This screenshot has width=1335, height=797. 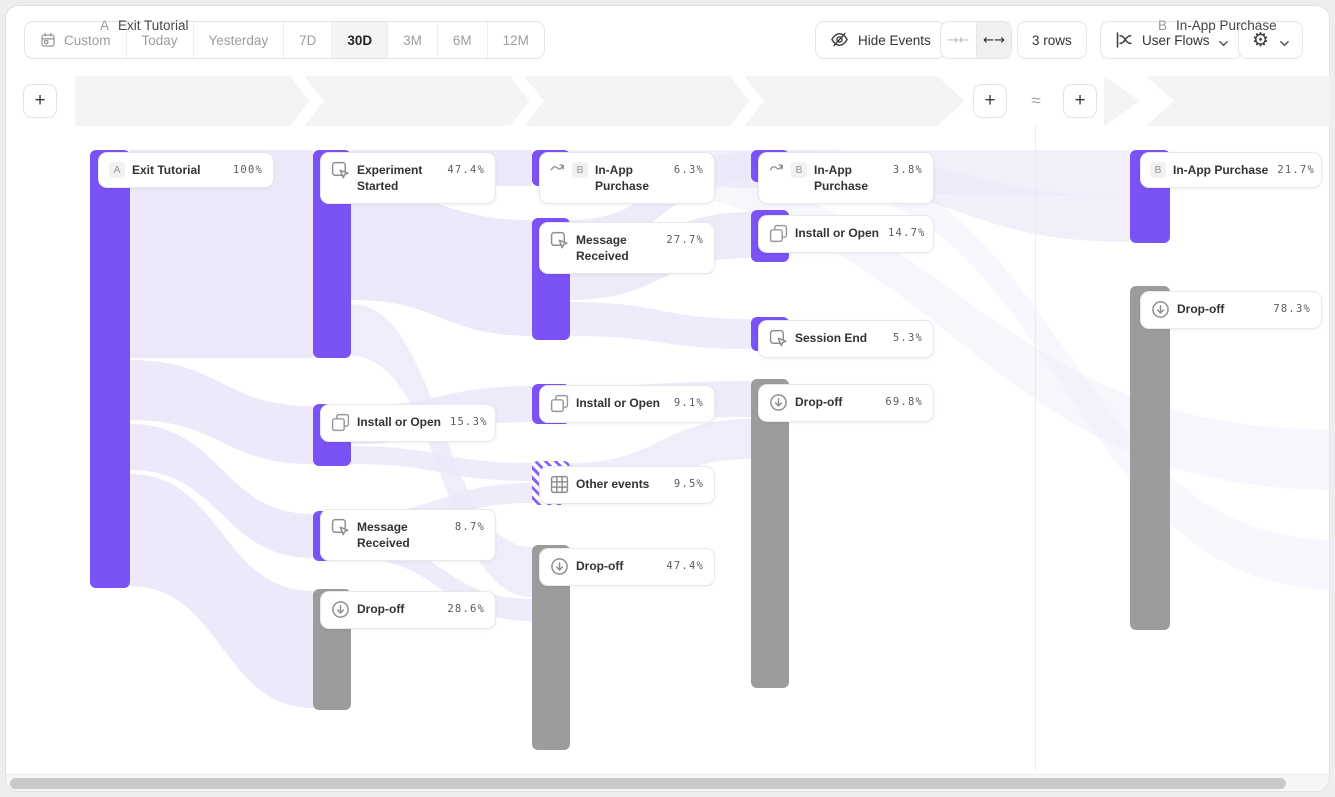 I want to click on bar-exit-tutorial, so click(x=110, y=369).